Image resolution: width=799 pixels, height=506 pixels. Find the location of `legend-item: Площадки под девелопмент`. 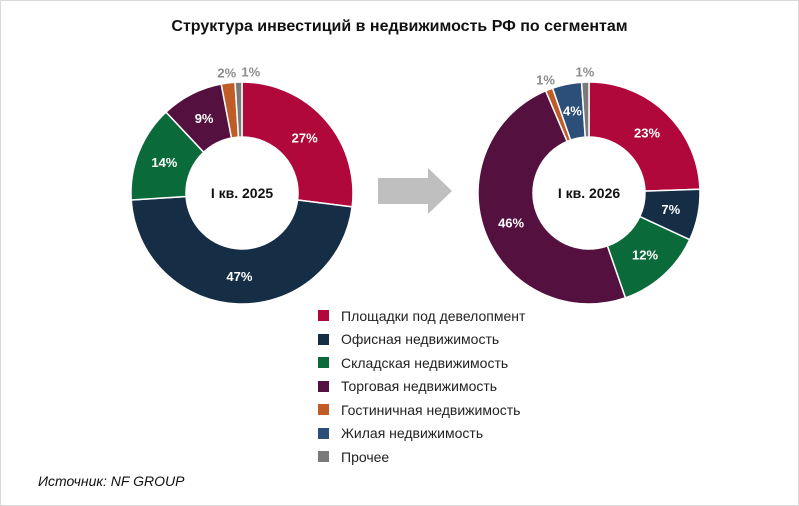

legend-item: Площадки под девелопмент is located at coordinates (498, 316).